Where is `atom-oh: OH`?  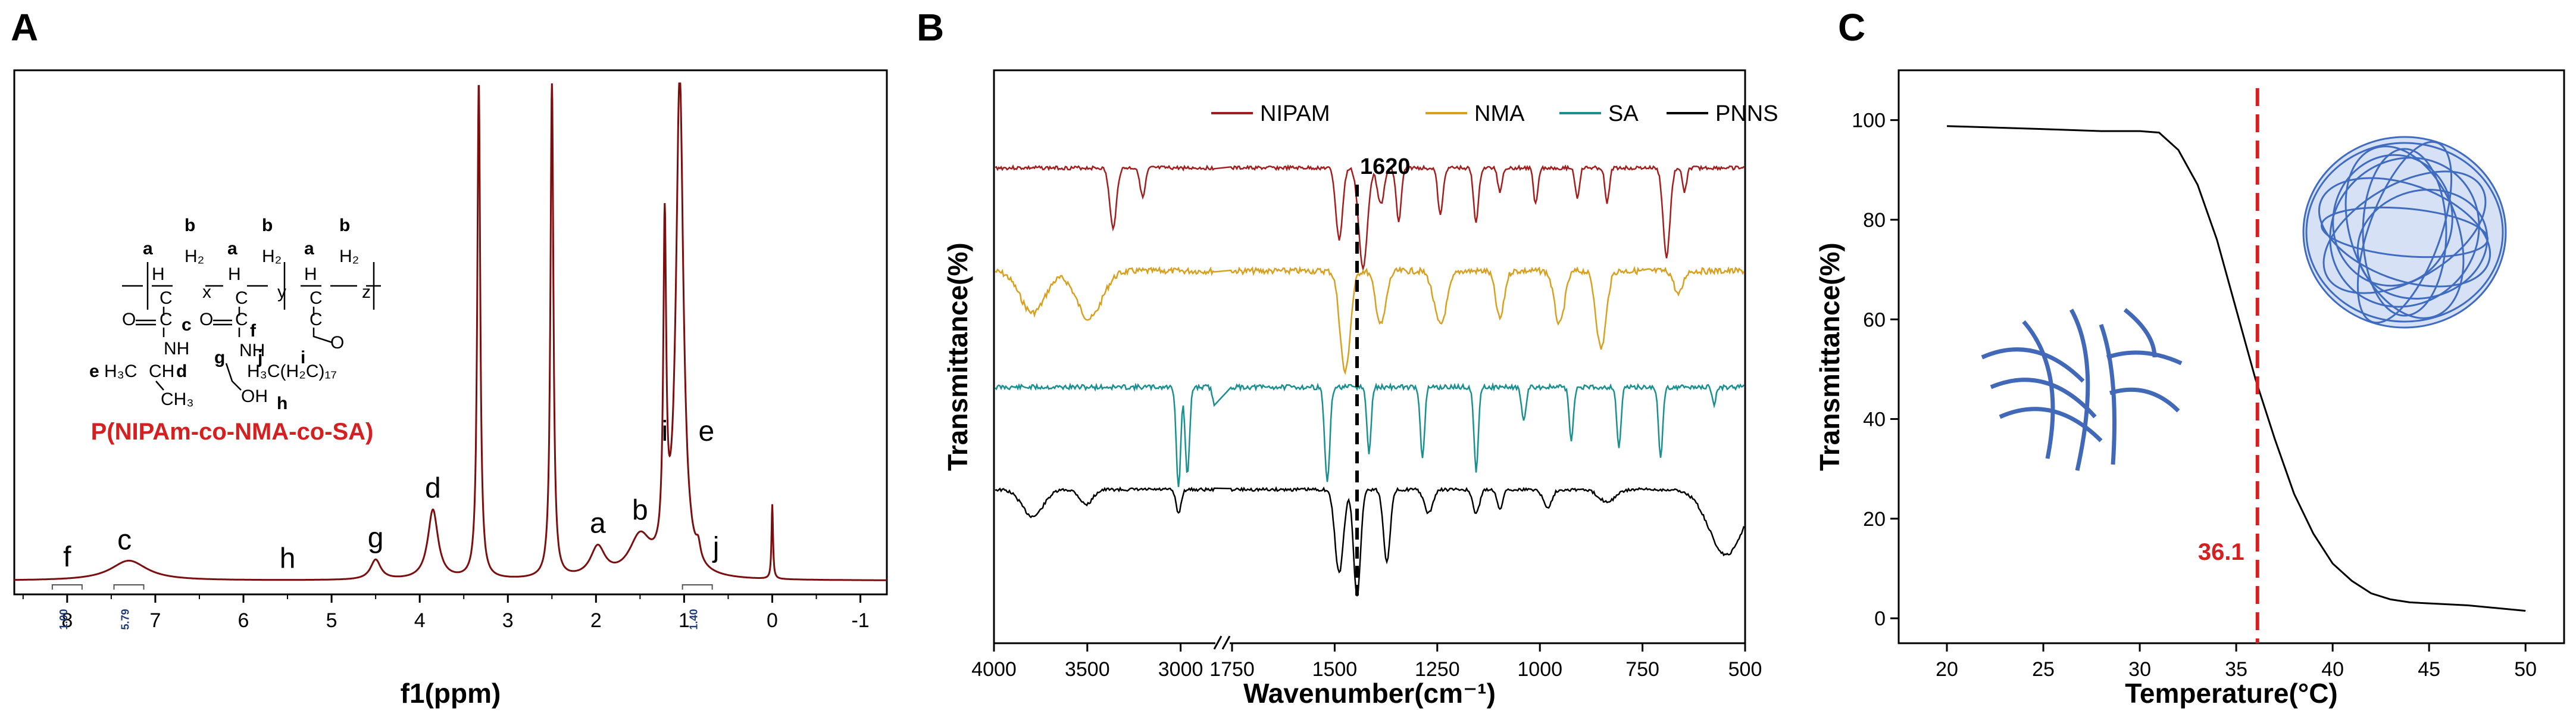 atom-oh: OH is located at coordinates (254, 396).